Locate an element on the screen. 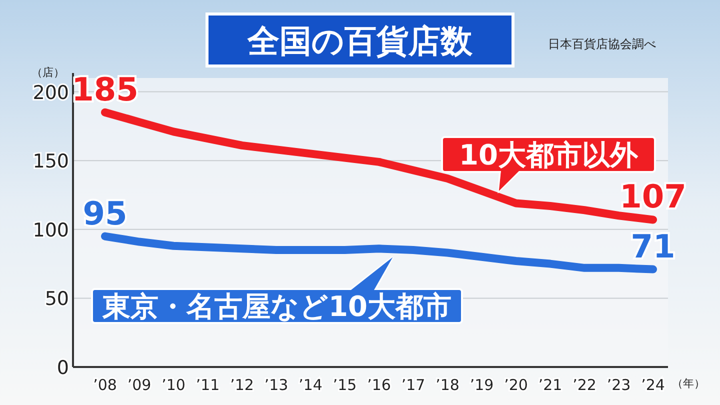 This screenshot has width=720, height=405. y-tick-label: 150 is located at coordinates (50, 161).